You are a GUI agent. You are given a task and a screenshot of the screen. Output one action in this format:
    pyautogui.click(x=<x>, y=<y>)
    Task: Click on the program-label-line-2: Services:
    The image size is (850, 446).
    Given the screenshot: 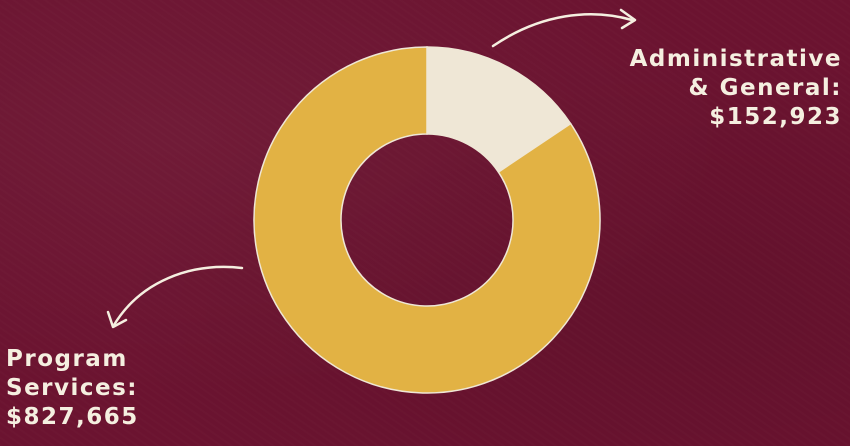 What is the action you would take?
    pyautogui.click(x=72, y=388)
    